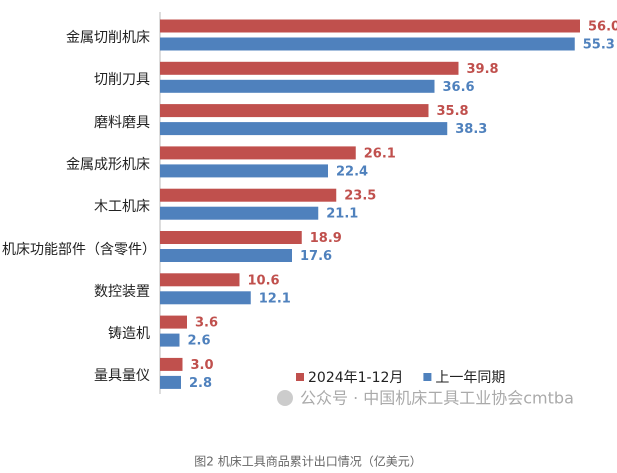  I want to click on watermark: 公众号 · 中国机床工具工业协会cmtba, so click(437, 398).